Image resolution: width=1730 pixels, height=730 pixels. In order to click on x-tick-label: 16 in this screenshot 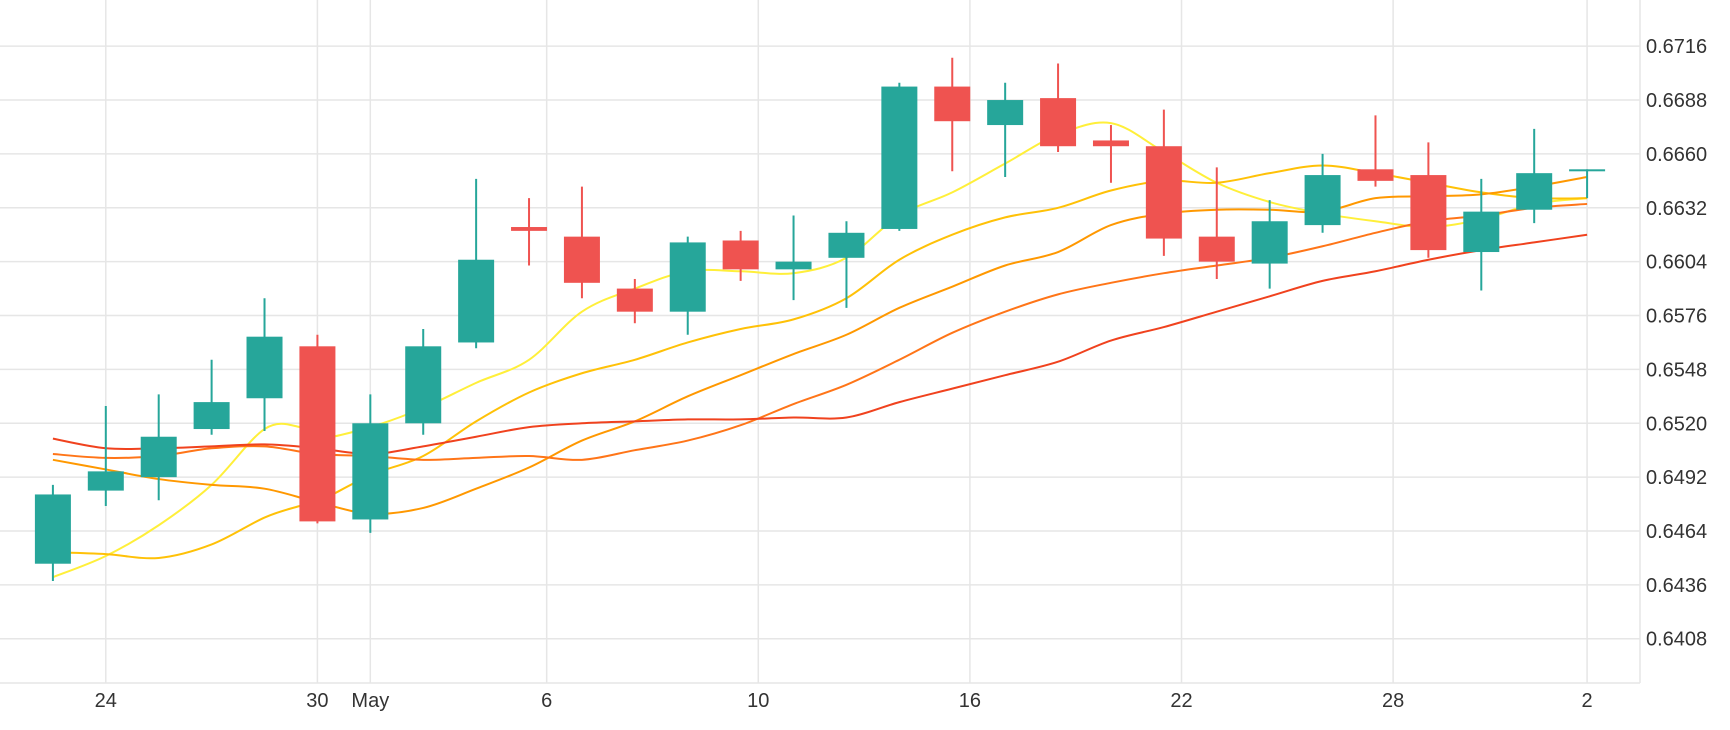, I will do `click(970, 701)`.